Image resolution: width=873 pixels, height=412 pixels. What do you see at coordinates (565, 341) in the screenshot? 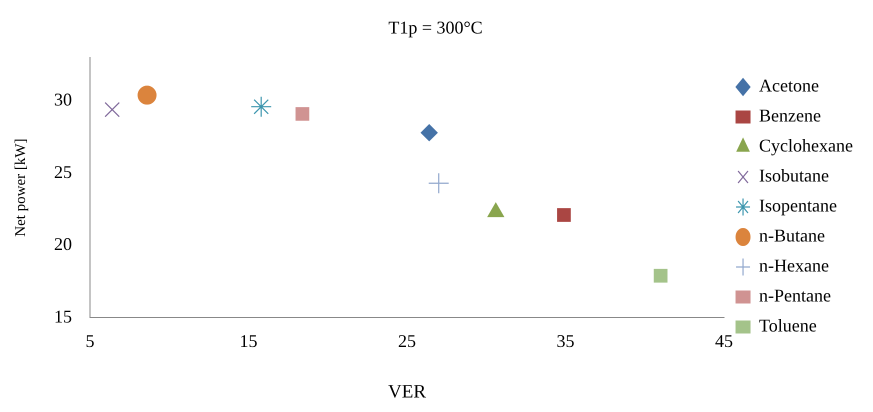
I see `x-tick-label: 35` at bounding box center [565, 341].